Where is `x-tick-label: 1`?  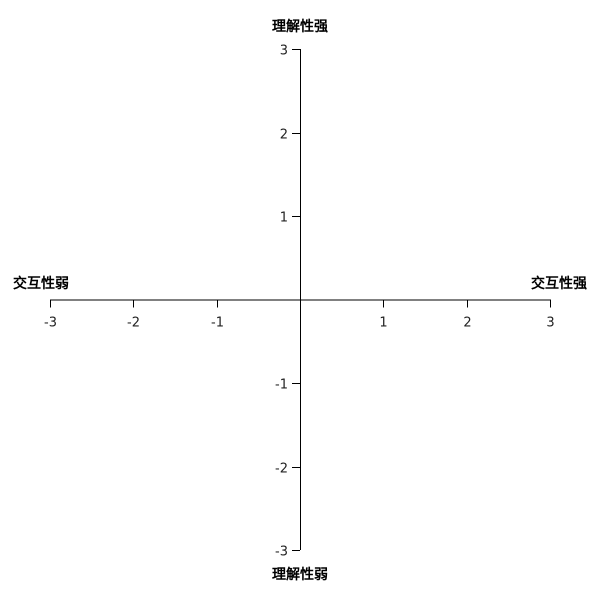 x-tick-label: 1 is located at coordinates (383, 323).